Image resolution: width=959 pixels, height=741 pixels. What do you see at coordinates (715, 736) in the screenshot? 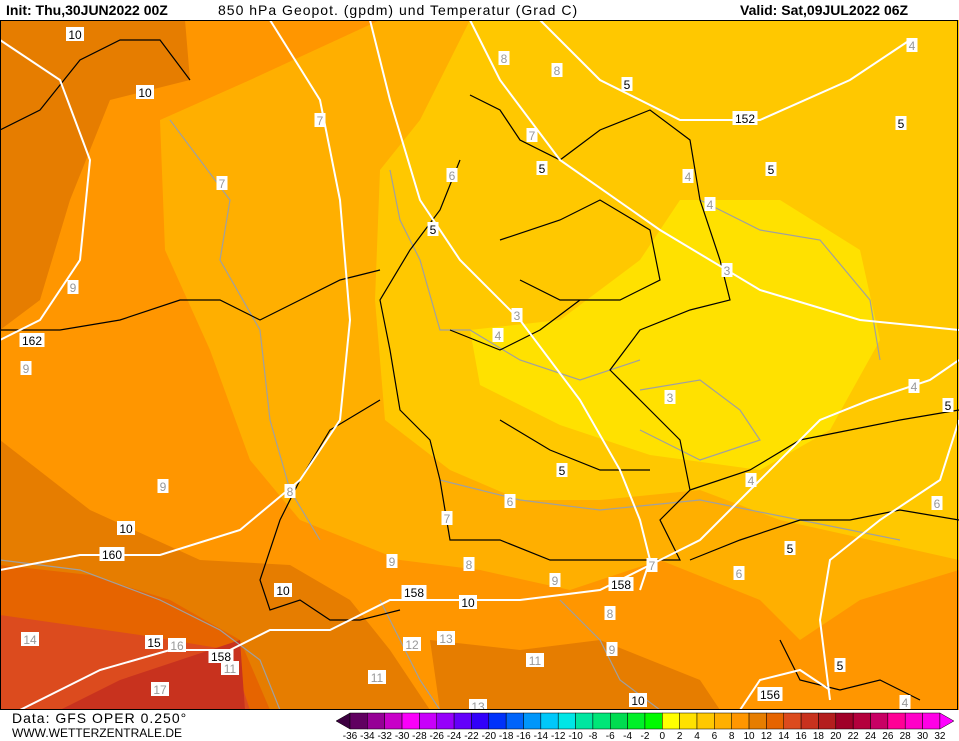
I see `colorbar-tick-label: 6` at bounding box center [715, 736].